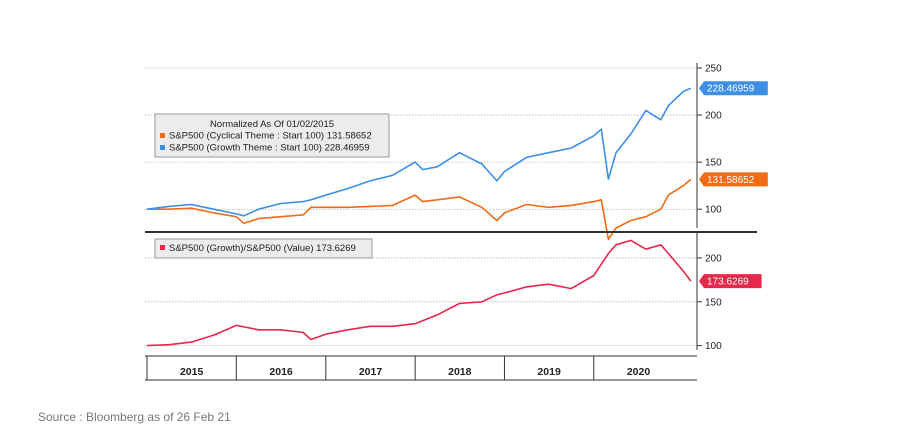 This screenshot has height=444, width=904. Describe the element at coordinates (192, 372) in the screenshot. I see `x-axis-year-label: 2015` at that location.